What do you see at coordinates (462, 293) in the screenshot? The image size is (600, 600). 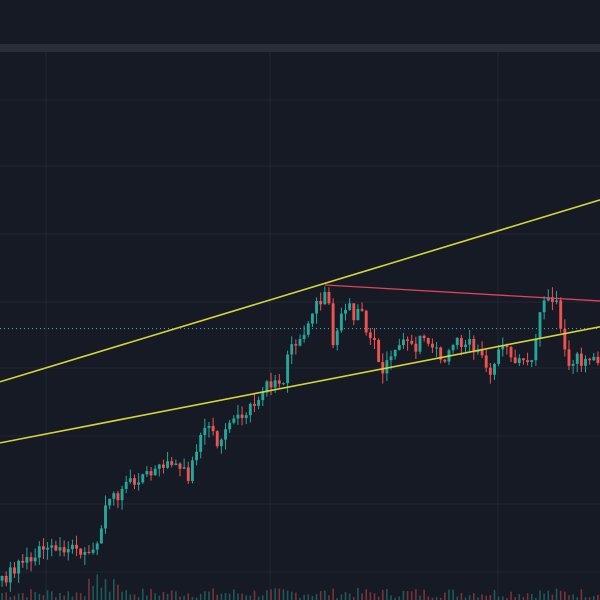 I see `resistance-trendline` at bounding box center [462, 293].